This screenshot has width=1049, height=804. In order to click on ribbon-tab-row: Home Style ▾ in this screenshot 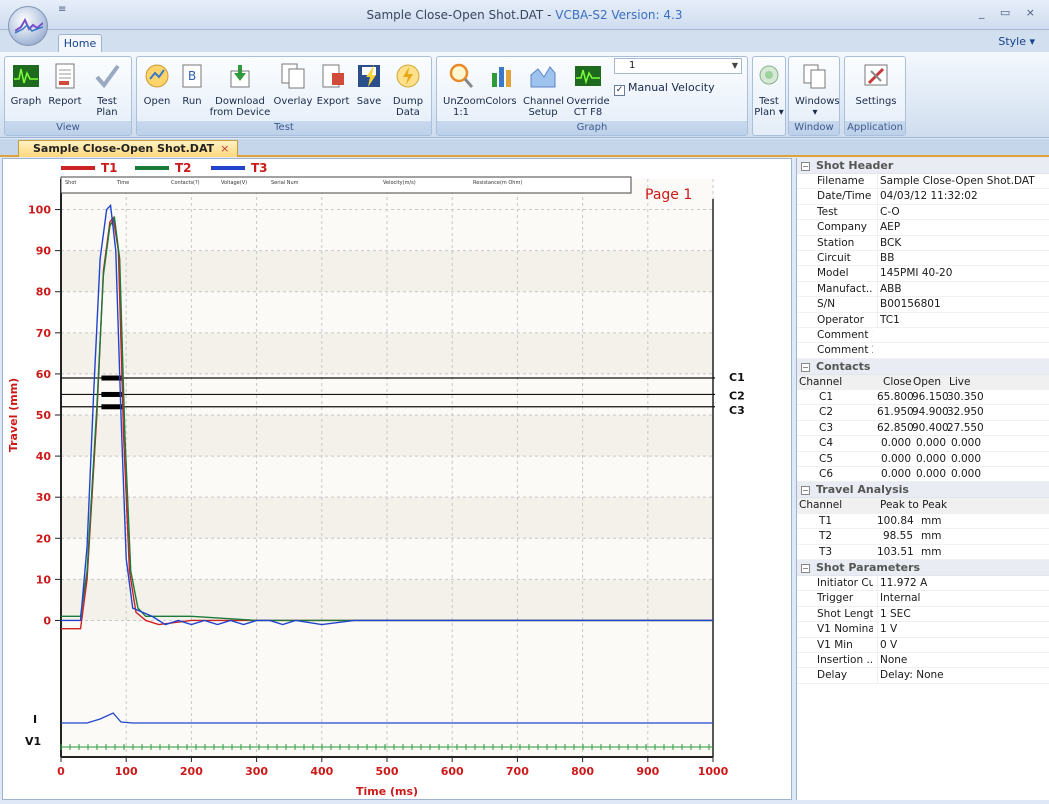, I will do `click(524, 41)`.